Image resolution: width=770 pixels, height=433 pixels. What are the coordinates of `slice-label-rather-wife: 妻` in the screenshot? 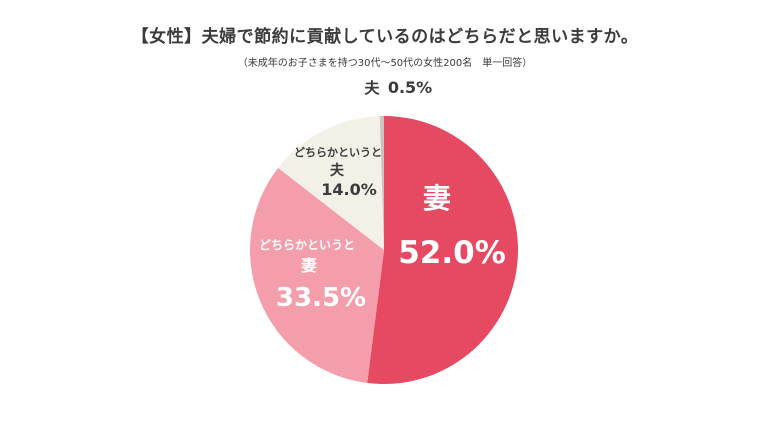 It's located at (309, 265).